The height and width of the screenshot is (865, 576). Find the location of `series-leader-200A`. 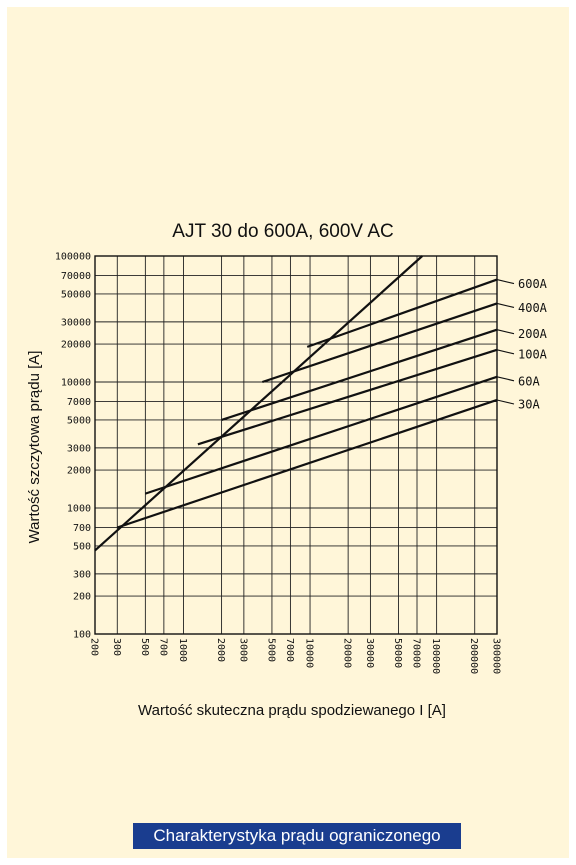

series-leader-200A is located at coordinates (505, 332).